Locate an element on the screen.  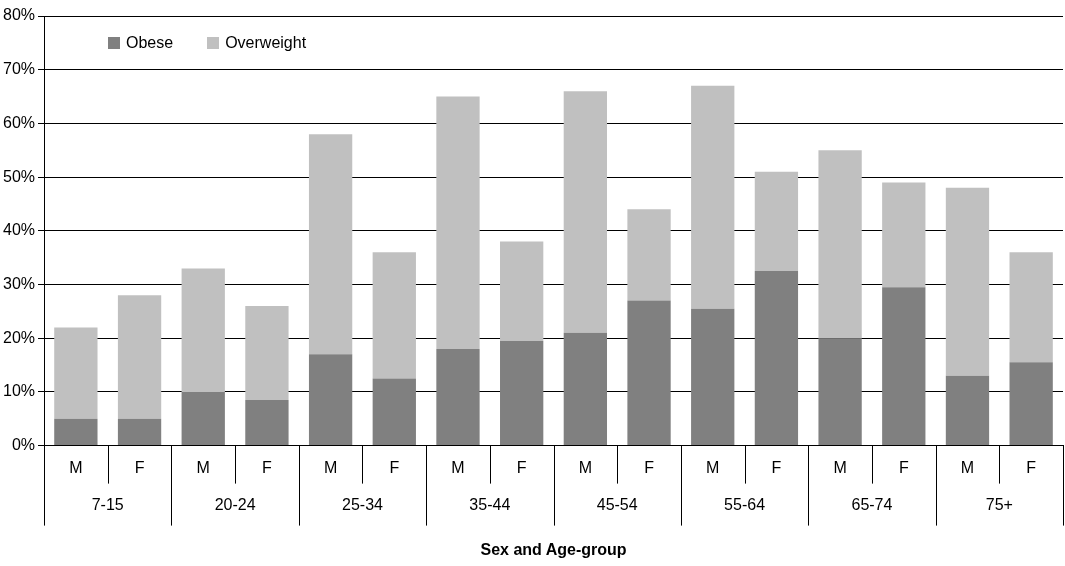
legend-label: Overweight is located at coordinates (266, 42).